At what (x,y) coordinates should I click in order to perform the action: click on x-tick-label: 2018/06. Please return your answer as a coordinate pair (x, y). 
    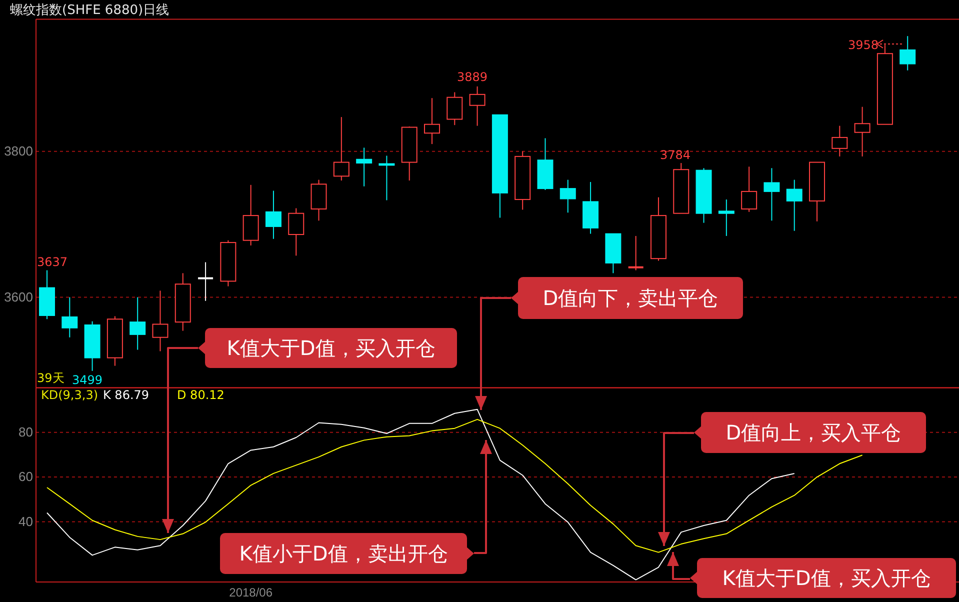
    Looking at the image, I should click on (251, 593).